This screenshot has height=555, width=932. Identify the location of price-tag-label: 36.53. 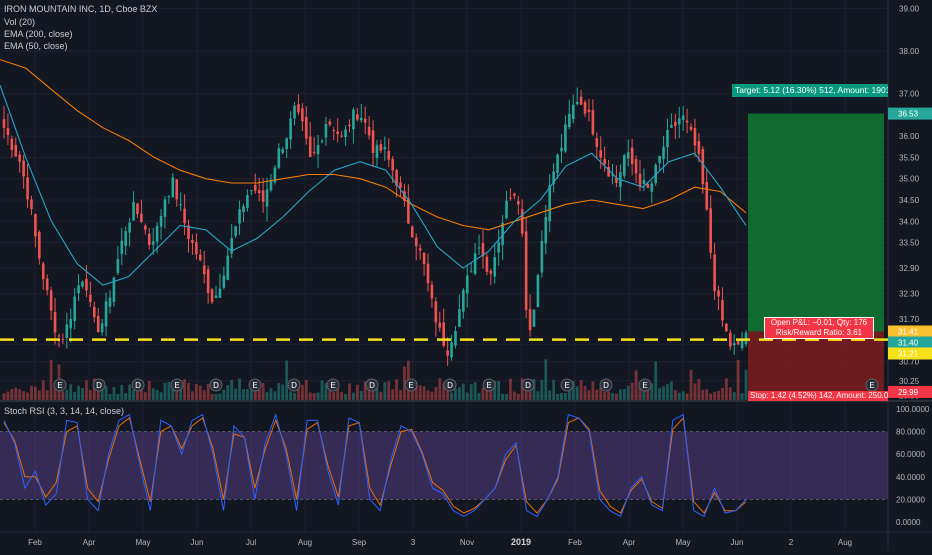
(908, 114).